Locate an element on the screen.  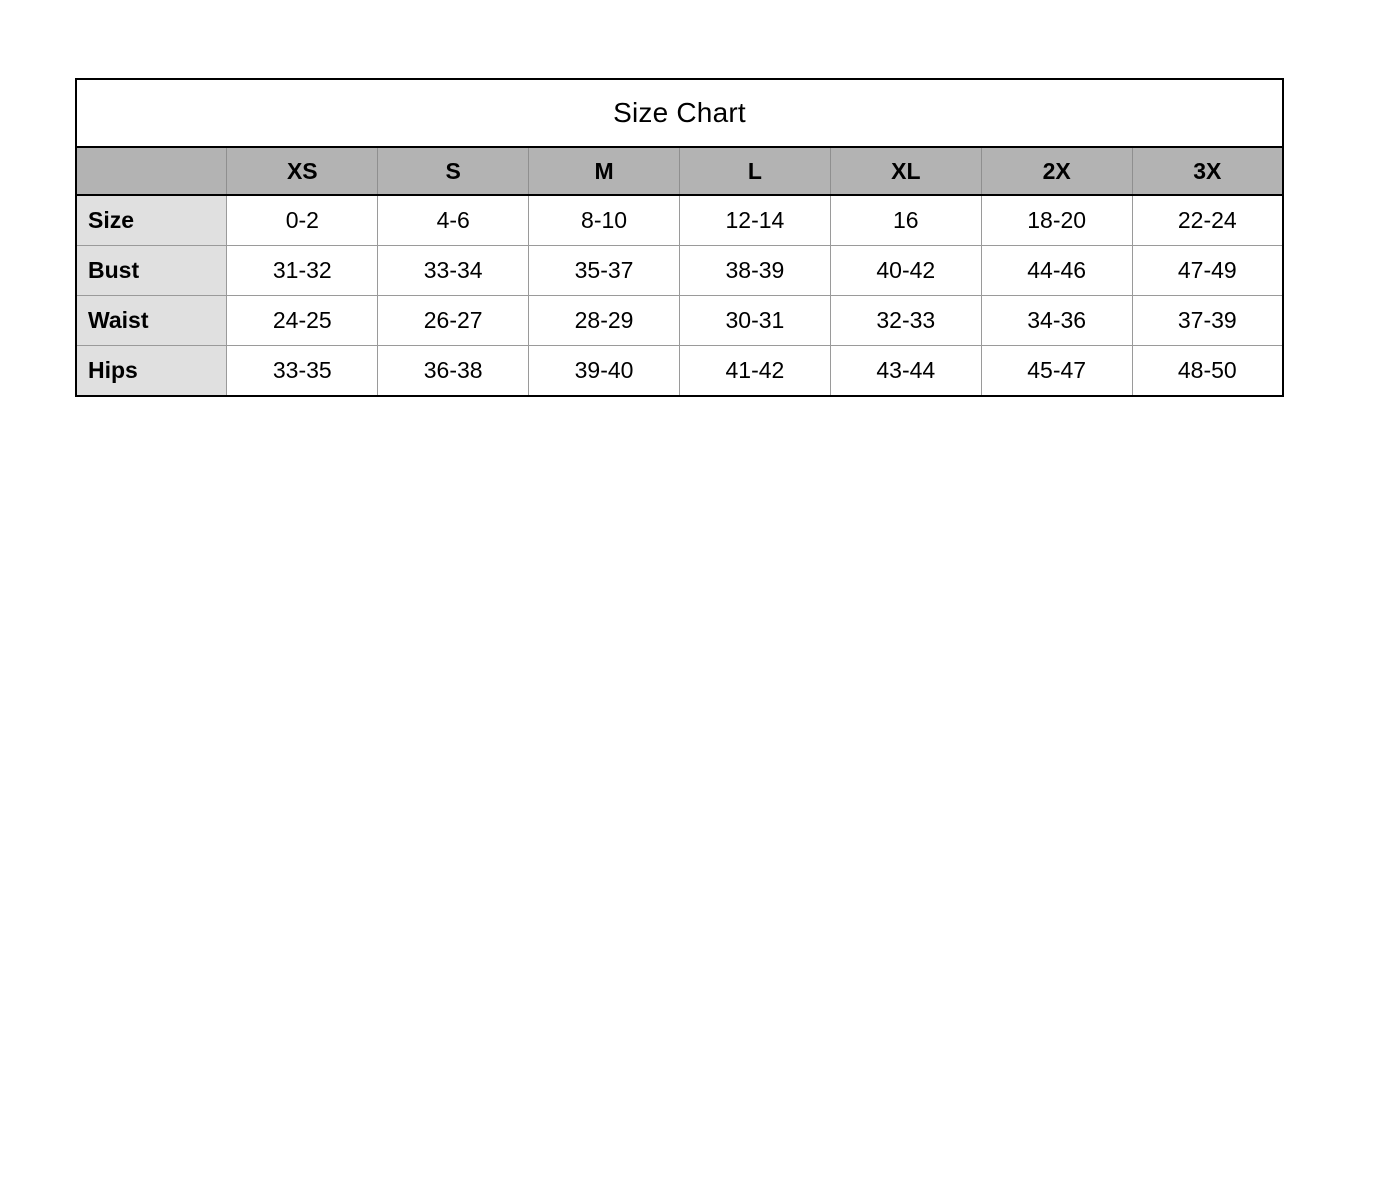
table-cell: 24-25 is located at coordinates (302, 320).